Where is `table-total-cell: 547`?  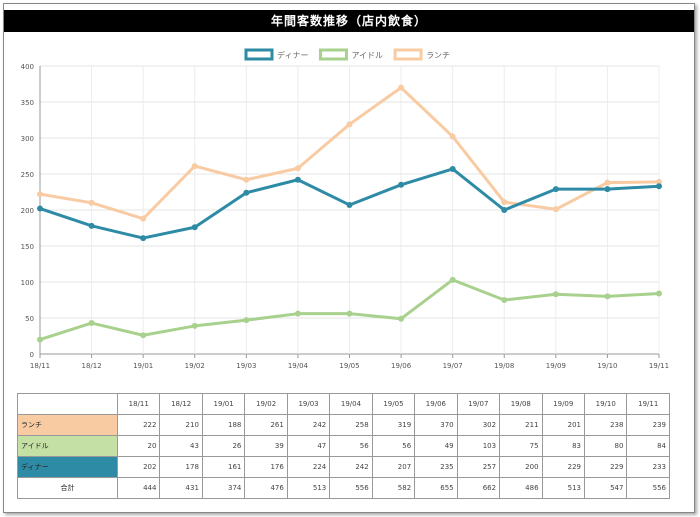
table-total-cell: 547 is located at coordinates (605, 488).